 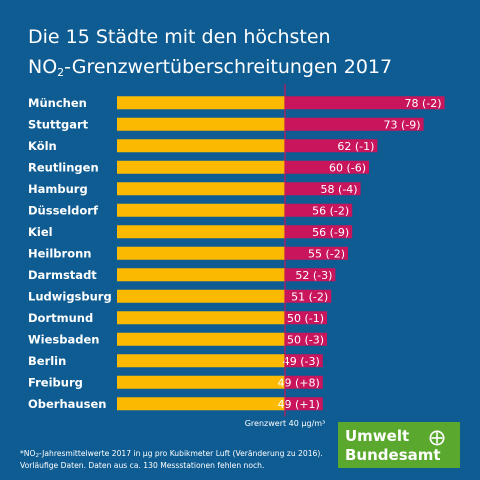 What do you see at coordinates (70, 296) in the screenshot?
I see `city-label: Ludwigsburg` at bounding box center [70, 296].